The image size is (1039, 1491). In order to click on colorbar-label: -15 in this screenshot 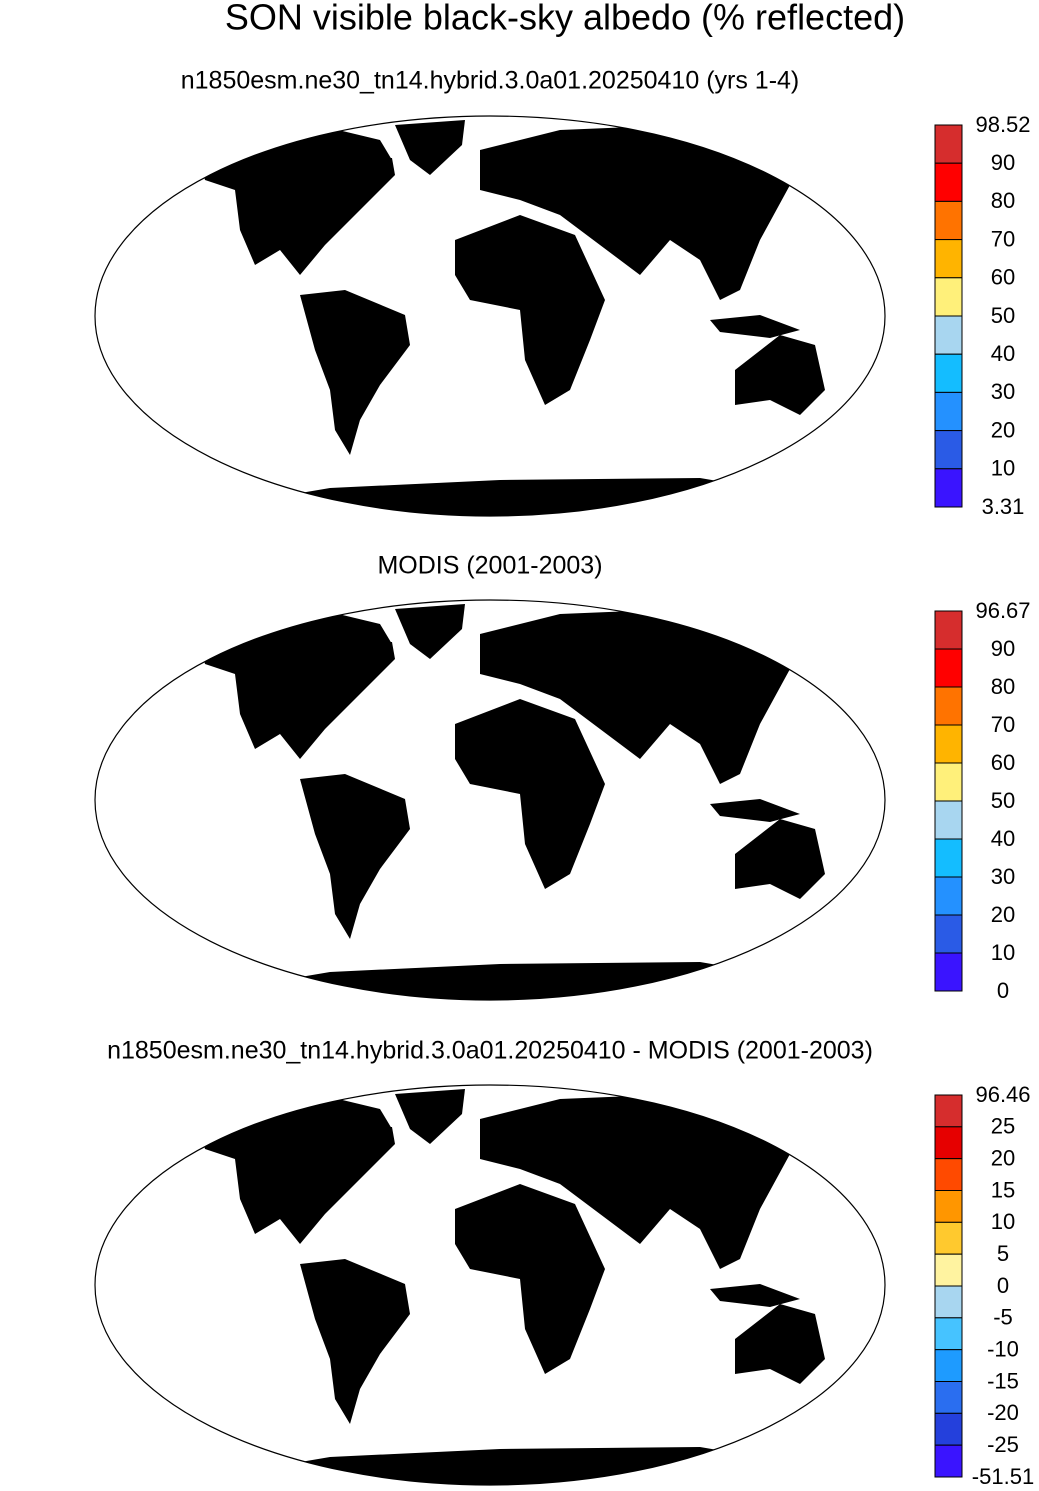, I will do `click(1003, 1380)`.